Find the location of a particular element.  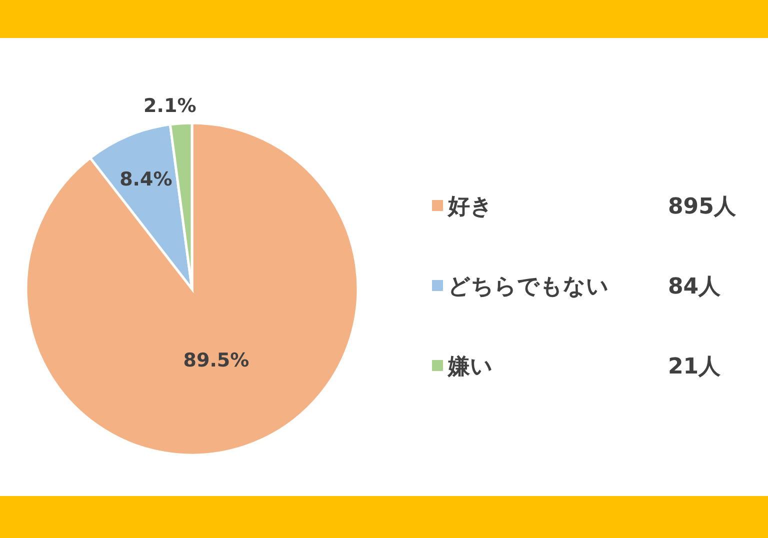

data-label: 2.1% is located at coordinates (170, 106).